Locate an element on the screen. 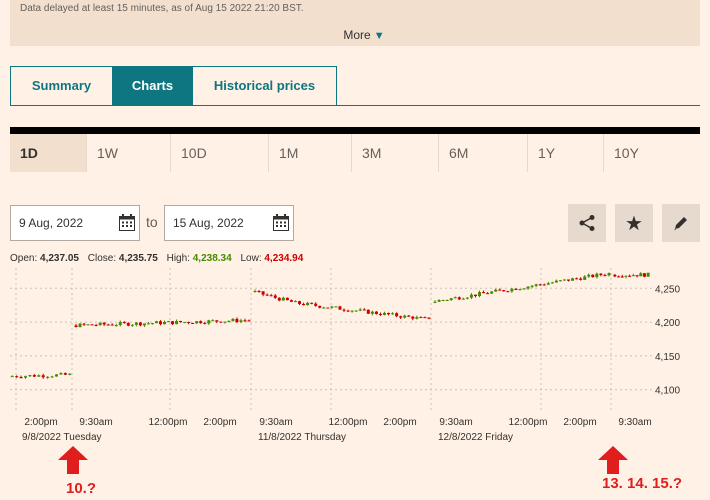 Image resolution: width=710 pixels, height=500 pixels. pencil-icon is located at coordinates (680, 223).